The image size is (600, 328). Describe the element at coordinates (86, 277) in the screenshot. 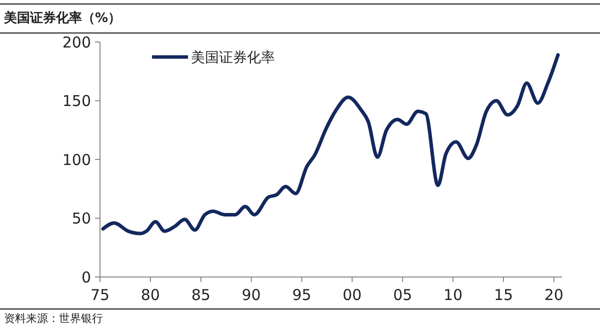

I see `y-tick-label: 0` at that location.